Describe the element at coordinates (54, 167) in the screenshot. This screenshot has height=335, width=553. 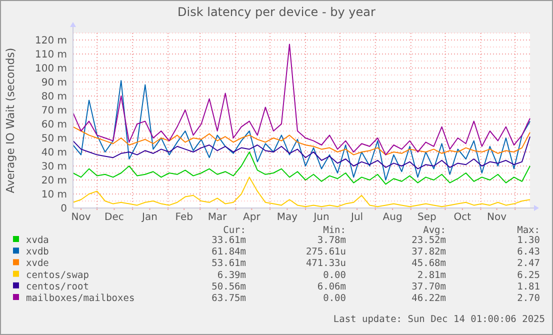
I see `y-tick-label: 30 m` at that location.